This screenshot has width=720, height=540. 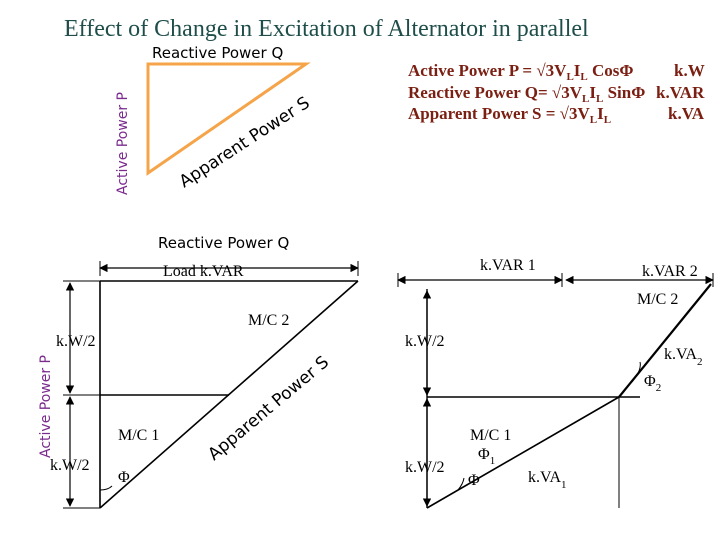 What do you see at coordinates (508, 265) in the screenshot?
I see `kvar1-label: k.VAR 1` at bounding box center [508, 265].